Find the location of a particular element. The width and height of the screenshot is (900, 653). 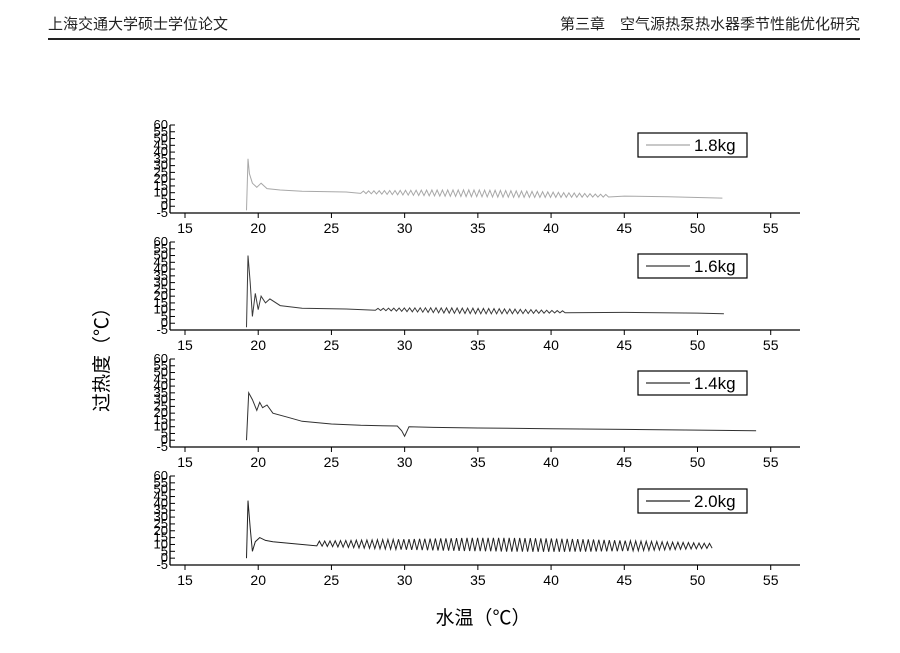

series-line-1.8kg is located at coordinates (485, 185).